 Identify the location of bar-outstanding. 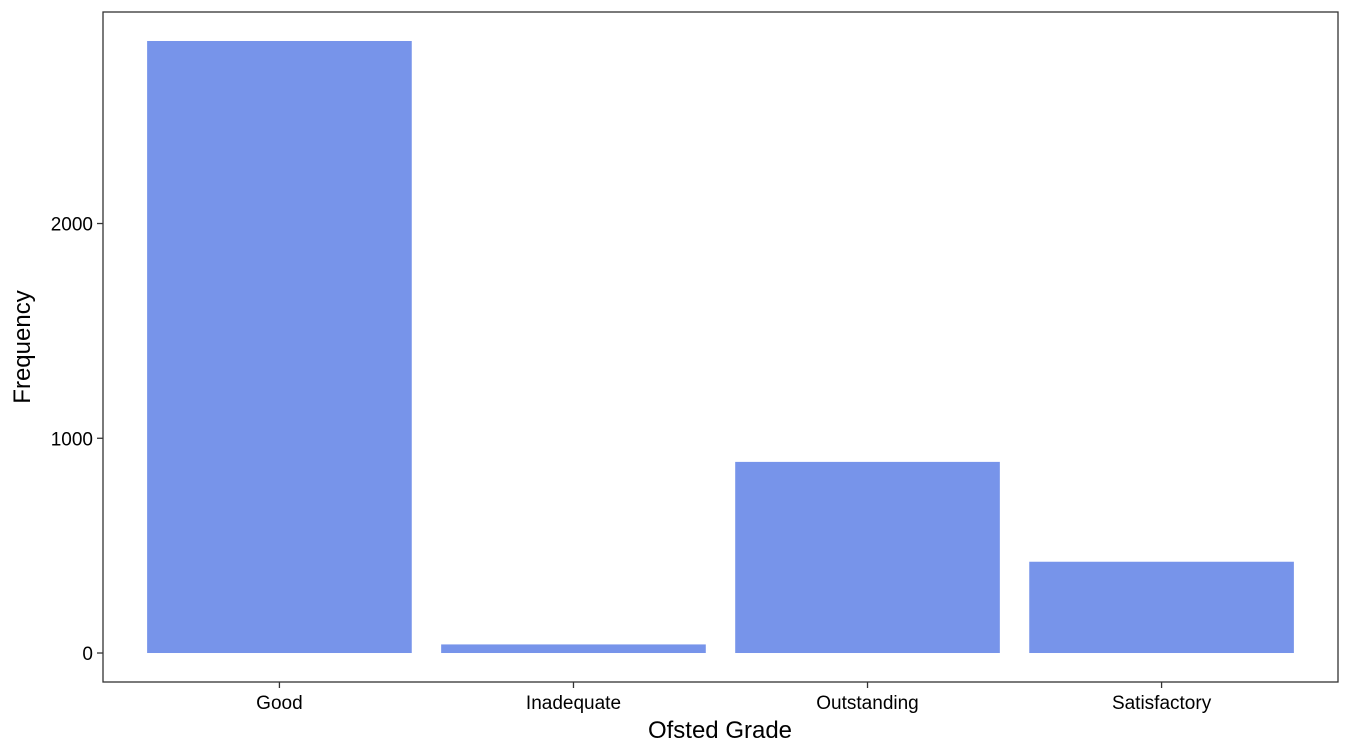
(867, 557).